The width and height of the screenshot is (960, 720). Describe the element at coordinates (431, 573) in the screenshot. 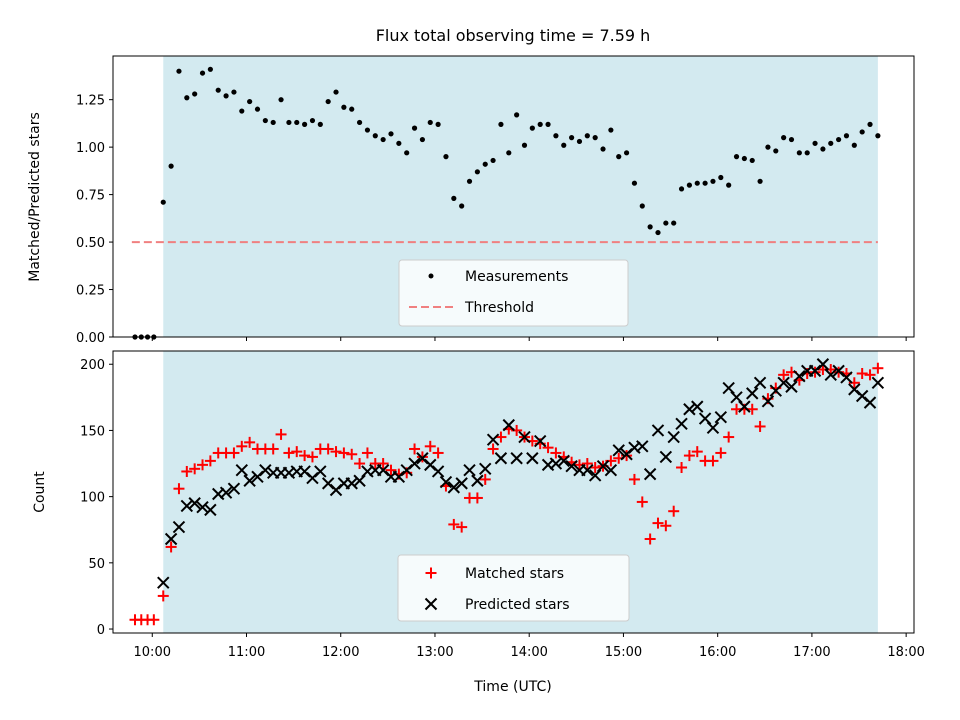

I see `legend-marker-matched` at that location.